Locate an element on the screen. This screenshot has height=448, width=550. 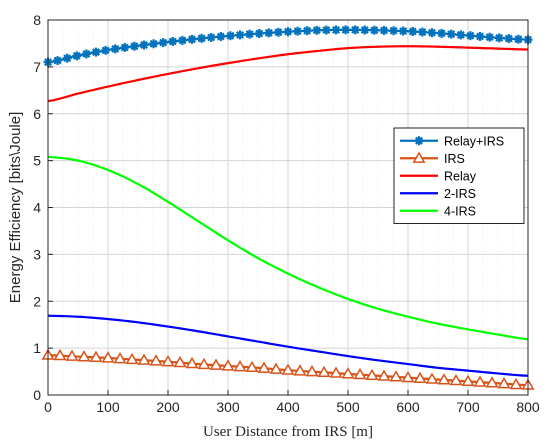
x-tick-label: 300 is located at coordinates (228, 407).